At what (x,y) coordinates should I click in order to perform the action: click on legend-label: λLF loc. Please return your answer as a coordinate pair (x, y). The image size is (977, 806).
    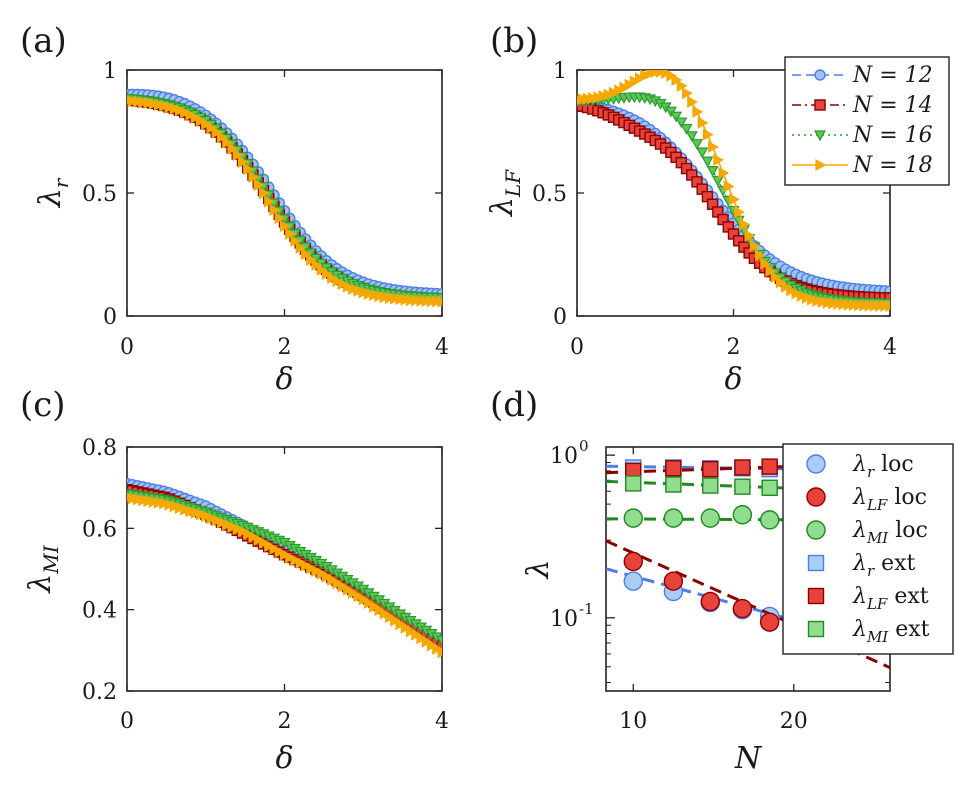
    Looking at the image, I should click on (889, 499).